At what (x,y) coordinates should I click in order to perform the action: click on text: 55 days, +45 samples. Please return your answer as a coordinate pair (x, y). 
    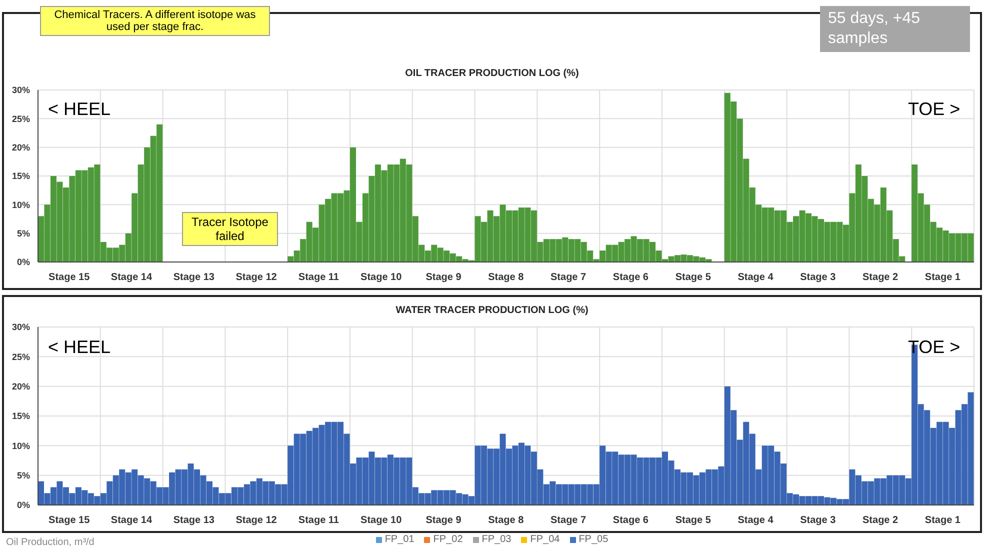
    Looking at the image, I should click on (895, 29).